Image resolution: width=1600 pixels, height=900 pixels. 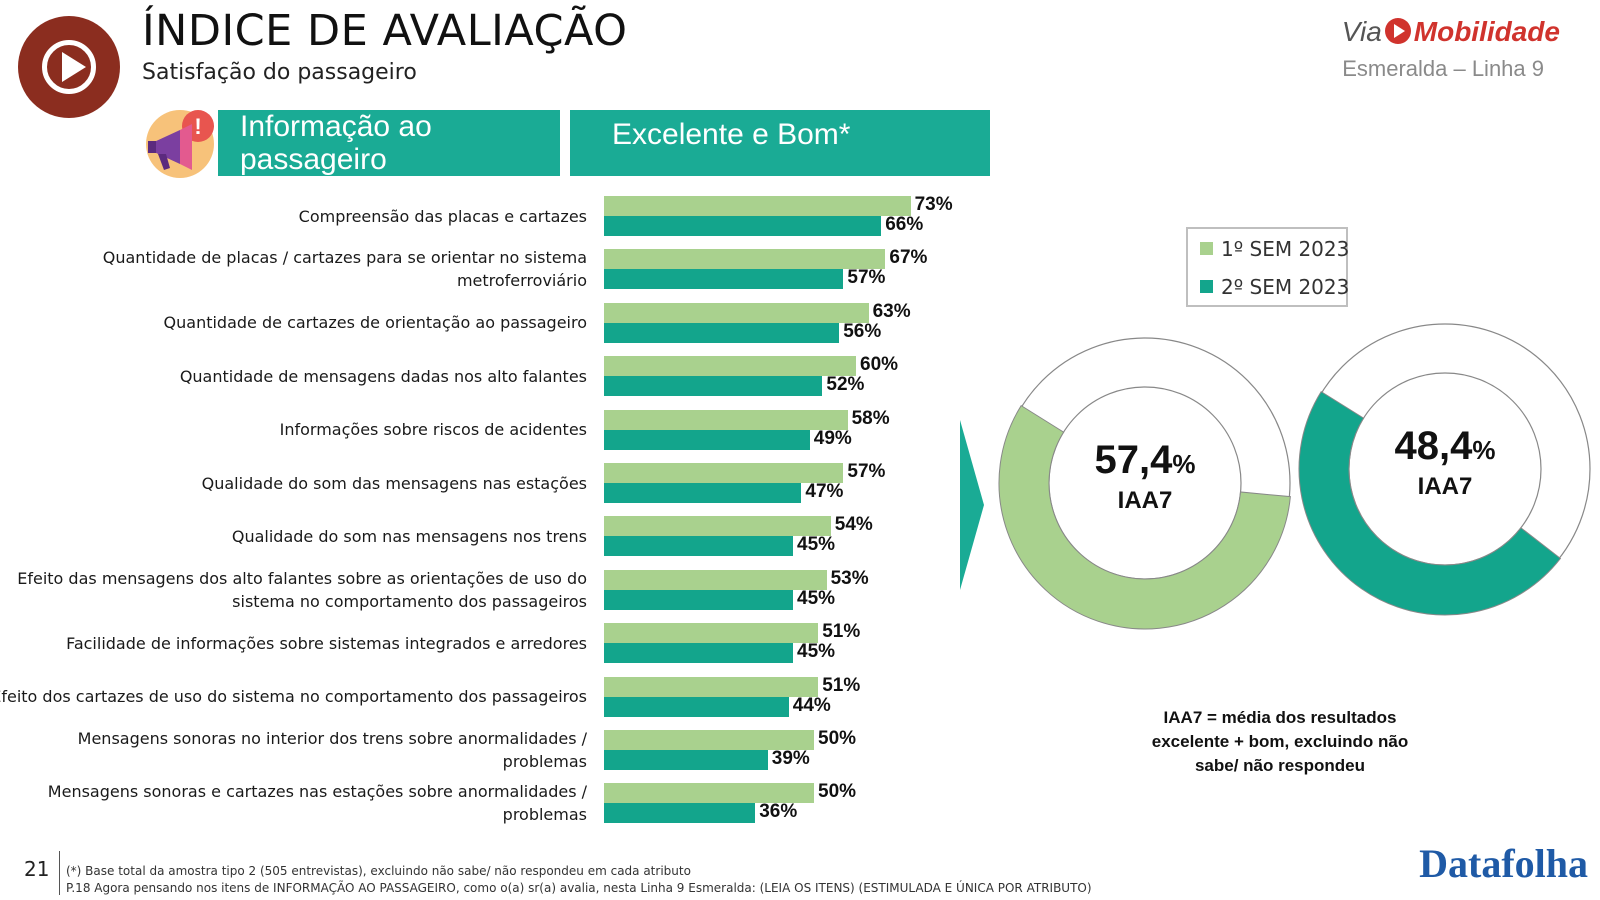 What do you see at coordinates (780, 143) in the screenshot?
I see `measure-band: Excelente e Bom*` at bounding box center [780, 143].